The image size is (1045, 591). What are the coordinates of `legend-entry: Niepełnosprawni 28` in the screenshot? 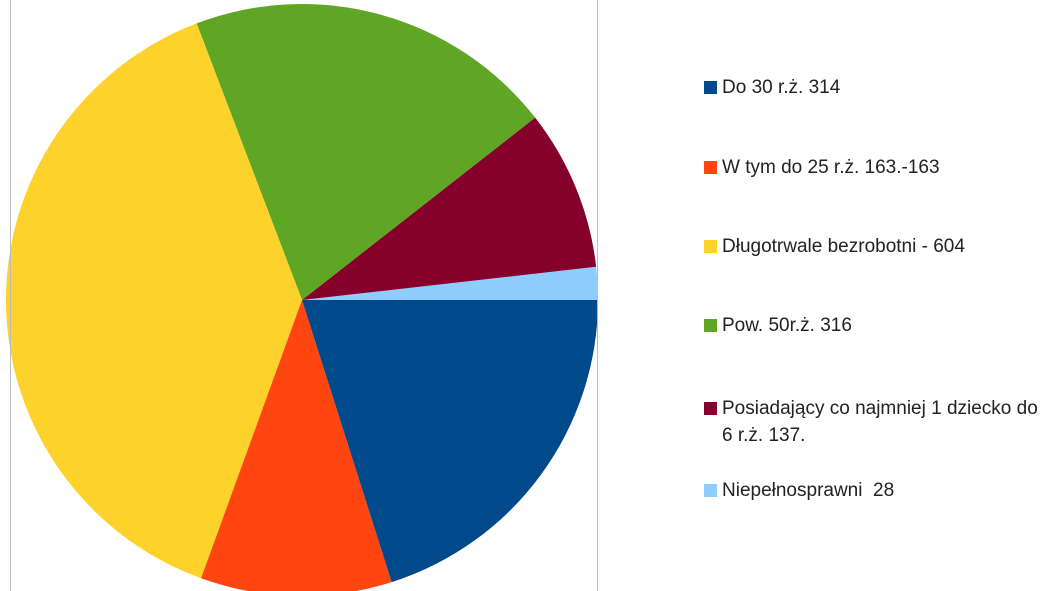 It's located at (873, 490).